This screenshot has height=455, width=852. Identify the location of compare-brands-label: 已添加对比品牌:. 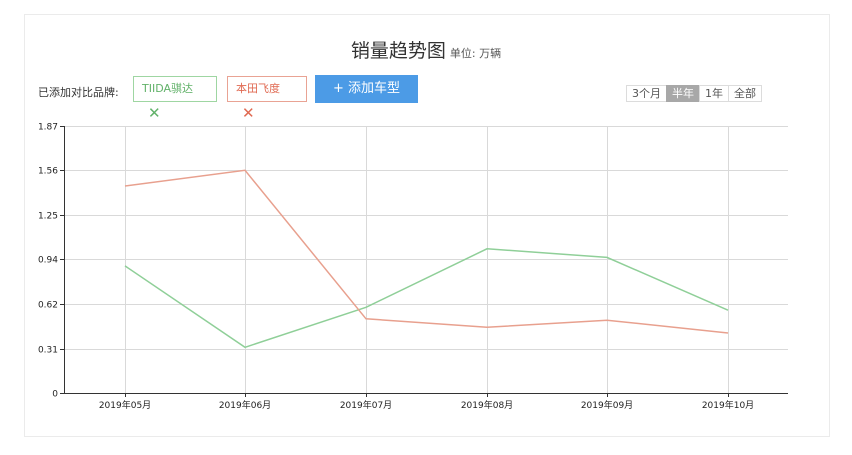
(78, 92).